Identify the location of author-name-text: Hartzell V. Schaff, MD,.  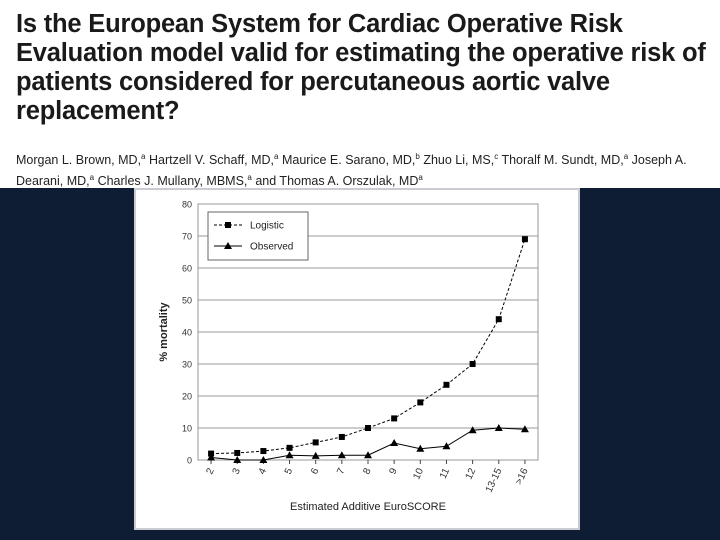
(211, 160).